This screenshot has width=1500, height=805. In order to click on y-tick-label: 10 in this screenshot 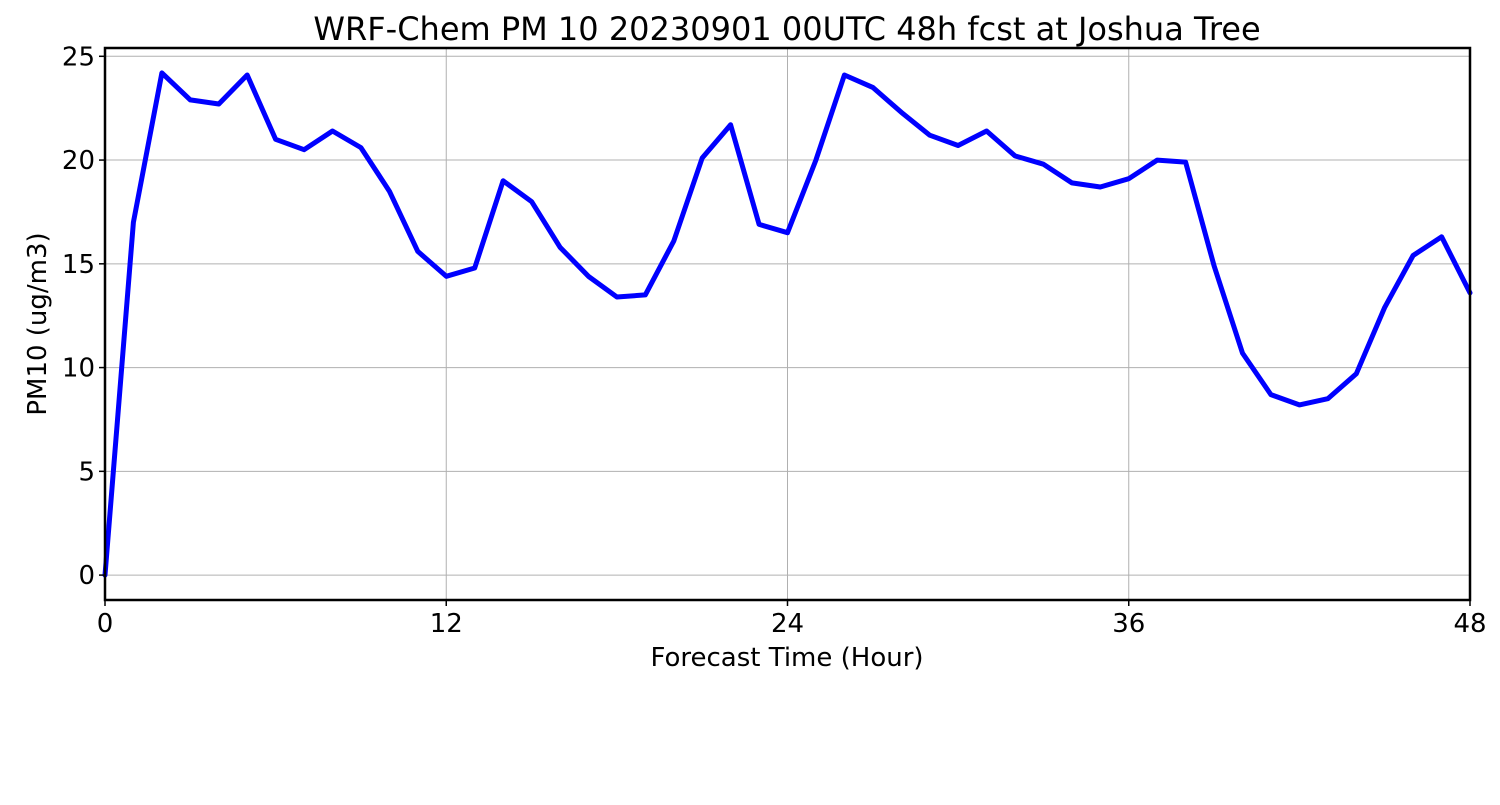, I will do `click(78, 369)`.